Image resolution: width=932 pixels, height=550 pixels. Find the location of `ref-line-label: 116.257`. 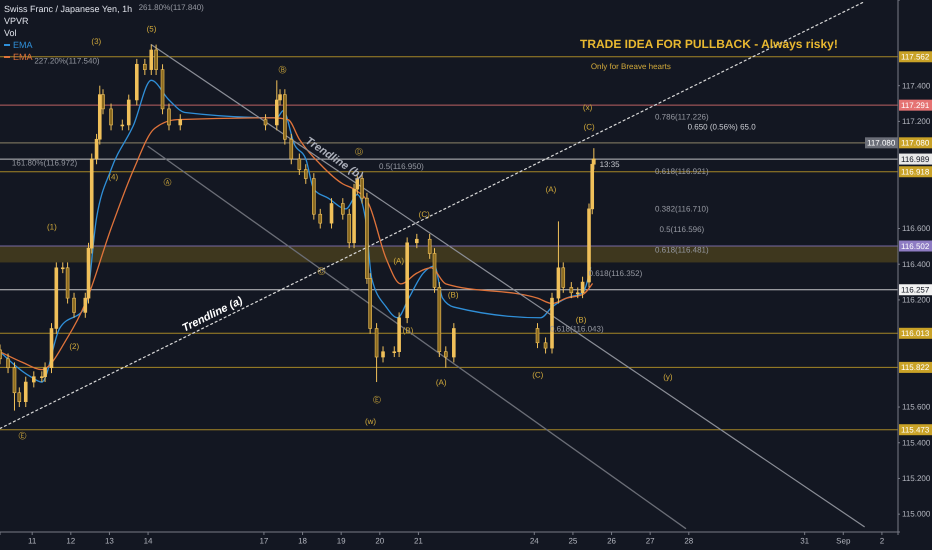

ref-line-label: 116.257 is located at coordinates (915, 290).